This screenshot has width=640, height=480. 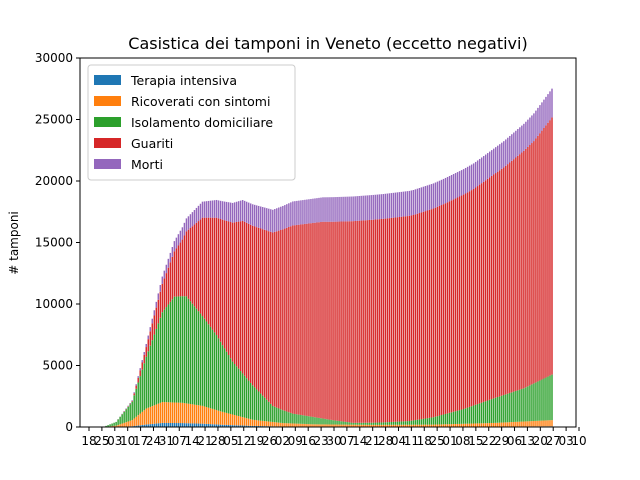 I want to click on y-tick-label-4: 20000, so click(x=54, y=181).